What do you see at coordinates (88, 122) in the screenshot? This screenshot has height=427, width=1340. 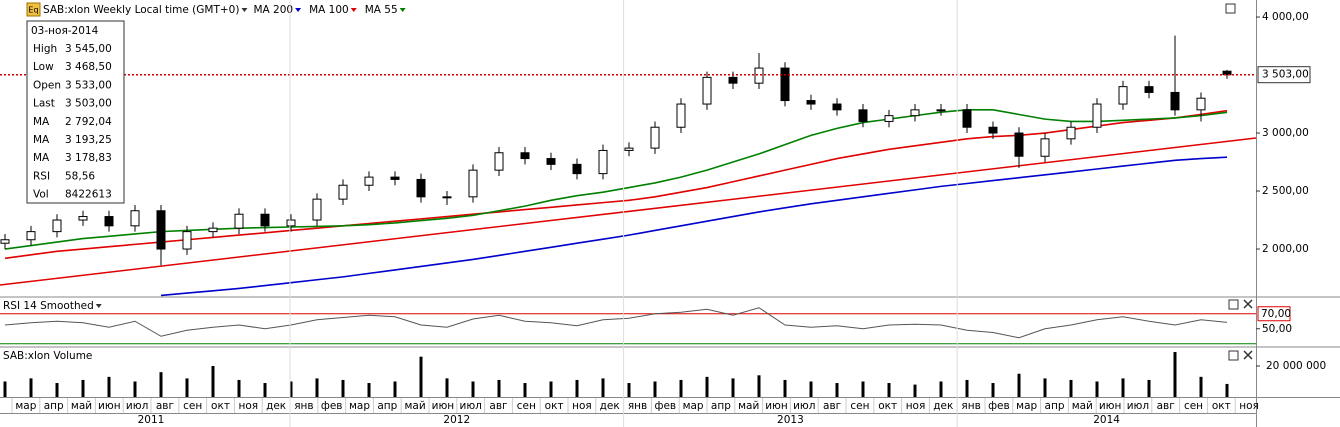 I see `info-value: 2 792,04` at bounding box center [88, 122].